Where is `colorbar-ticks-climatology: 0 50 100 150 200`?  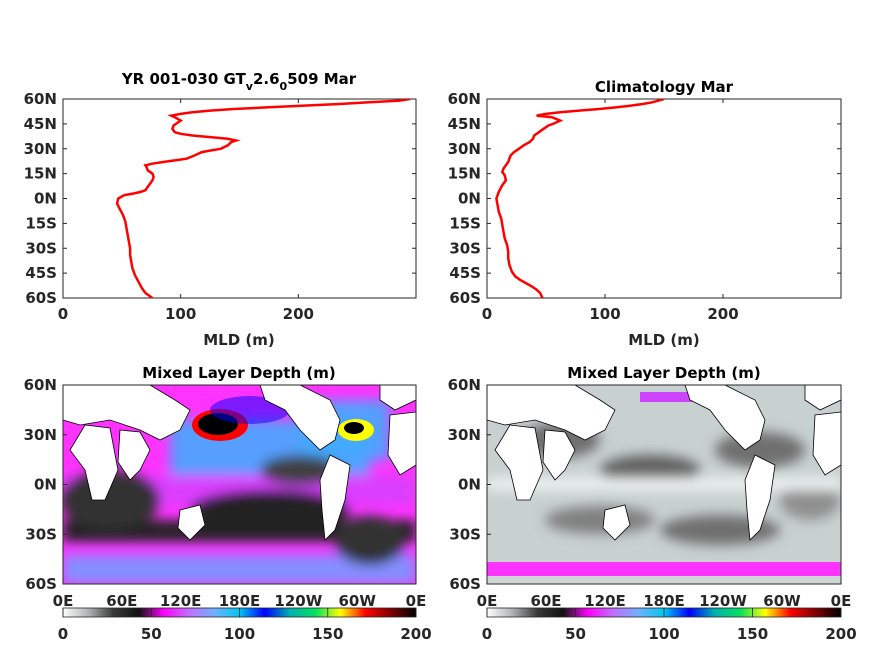 colorbar-ticks-climatology: 0 50 100 150 200 is located at coordinates (669, 625).